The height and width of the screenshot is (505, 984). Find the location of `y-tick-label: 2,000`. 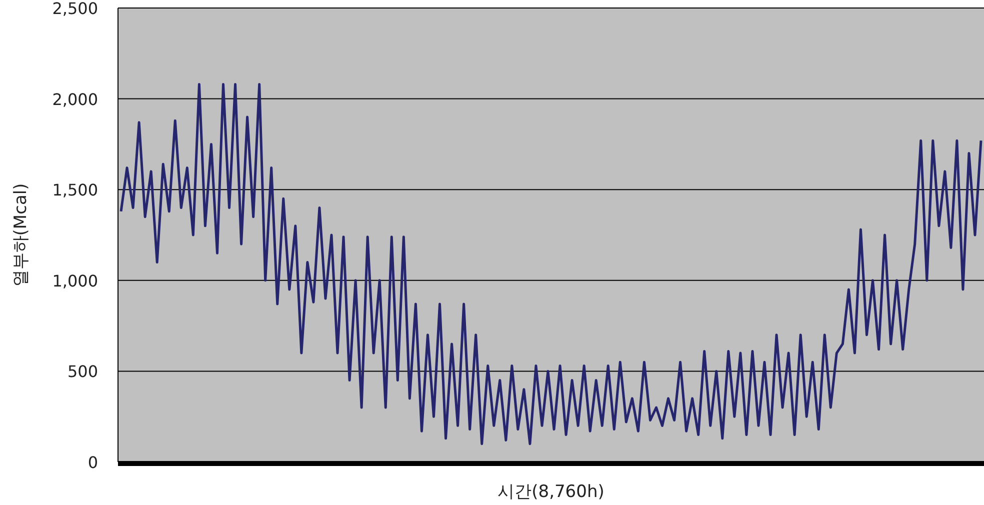

y-tick-label: 2,000 is located at coordinates (75, 99).